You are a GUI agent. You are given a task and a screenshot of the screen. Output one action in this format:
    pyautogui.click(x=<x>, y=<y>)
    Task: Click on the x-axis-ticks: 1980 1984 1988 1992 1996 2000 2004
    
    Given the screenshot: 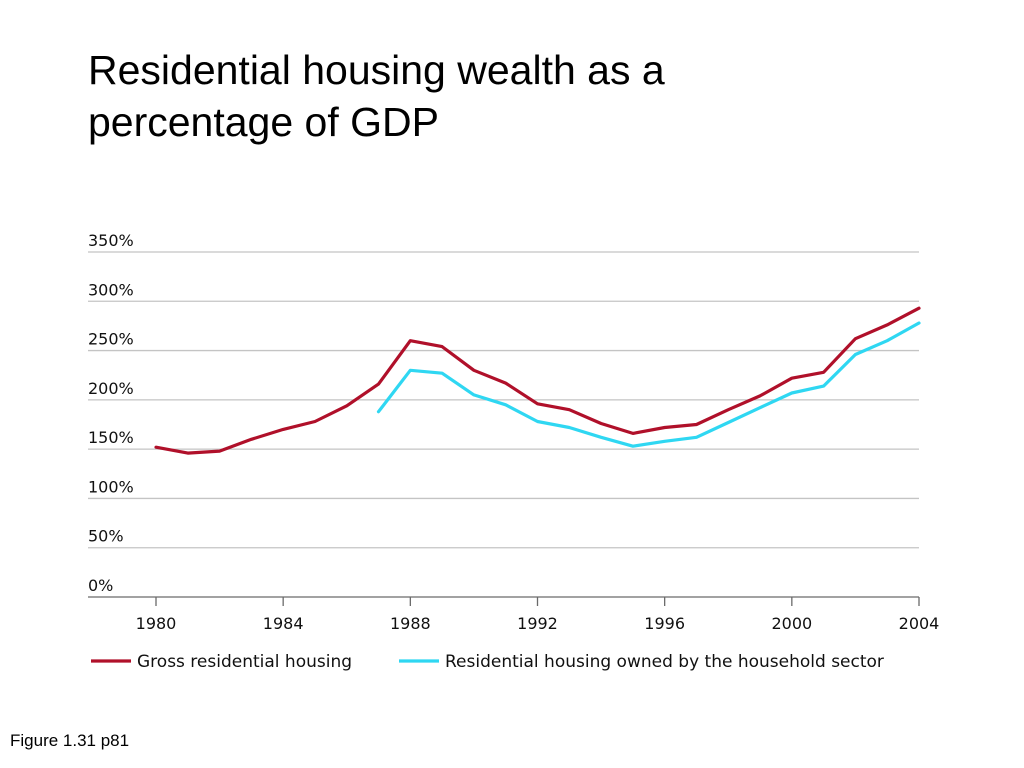 What is the action you would take?
    pyautogui.click(x=538, y=615)
    